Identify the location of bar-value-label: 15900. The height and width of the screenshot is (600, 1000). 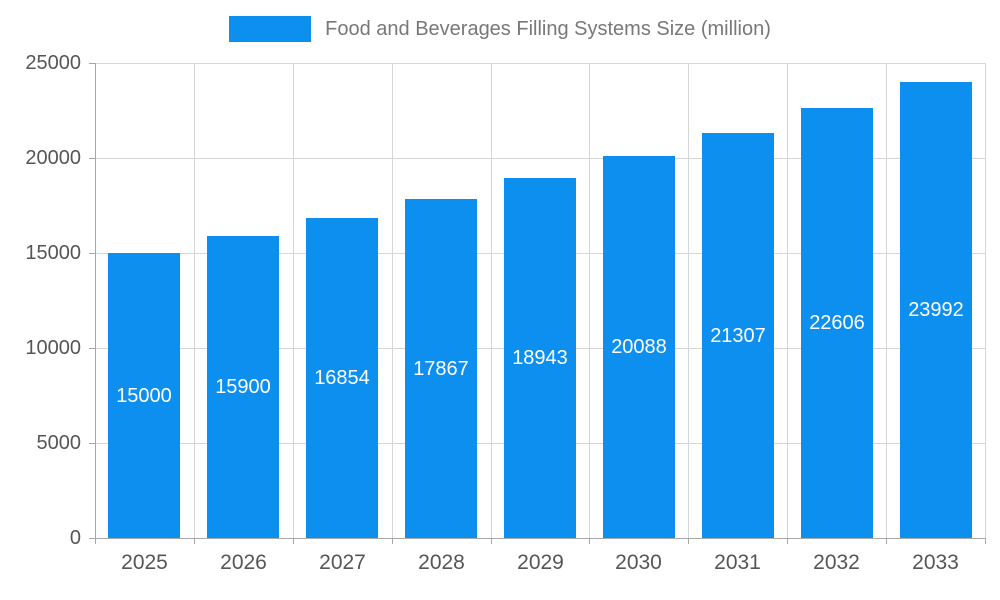
(243, 387).